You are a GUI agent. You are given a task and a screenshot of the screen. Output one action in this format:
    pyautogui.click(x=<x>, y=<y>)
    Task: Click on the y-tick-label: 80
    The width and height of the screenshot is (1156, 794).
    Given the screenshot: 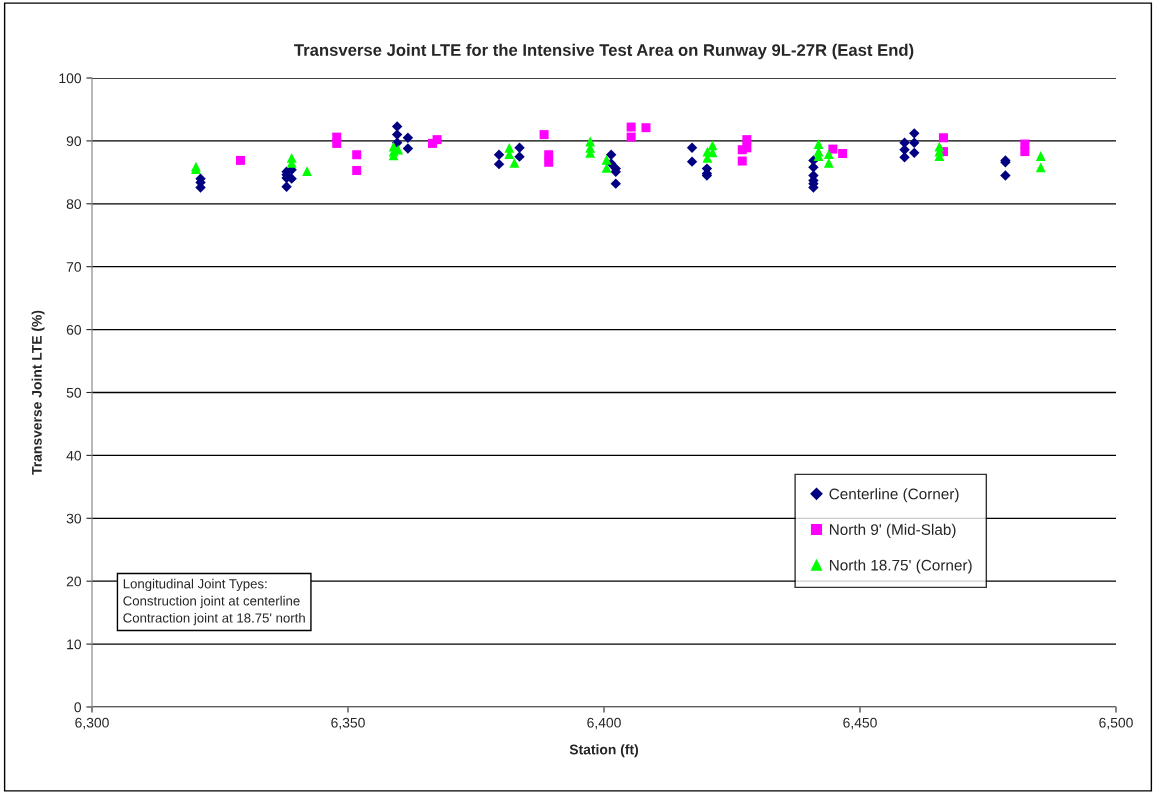 What is the action you would take?
    pyautogui.click(x=74, y=204)
    